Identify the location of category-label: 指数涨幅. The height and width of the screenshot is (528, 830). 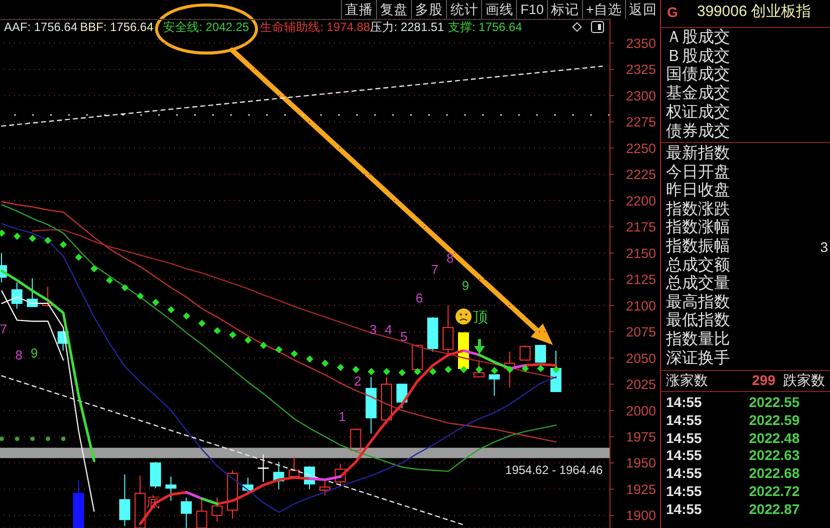
(698, 227).